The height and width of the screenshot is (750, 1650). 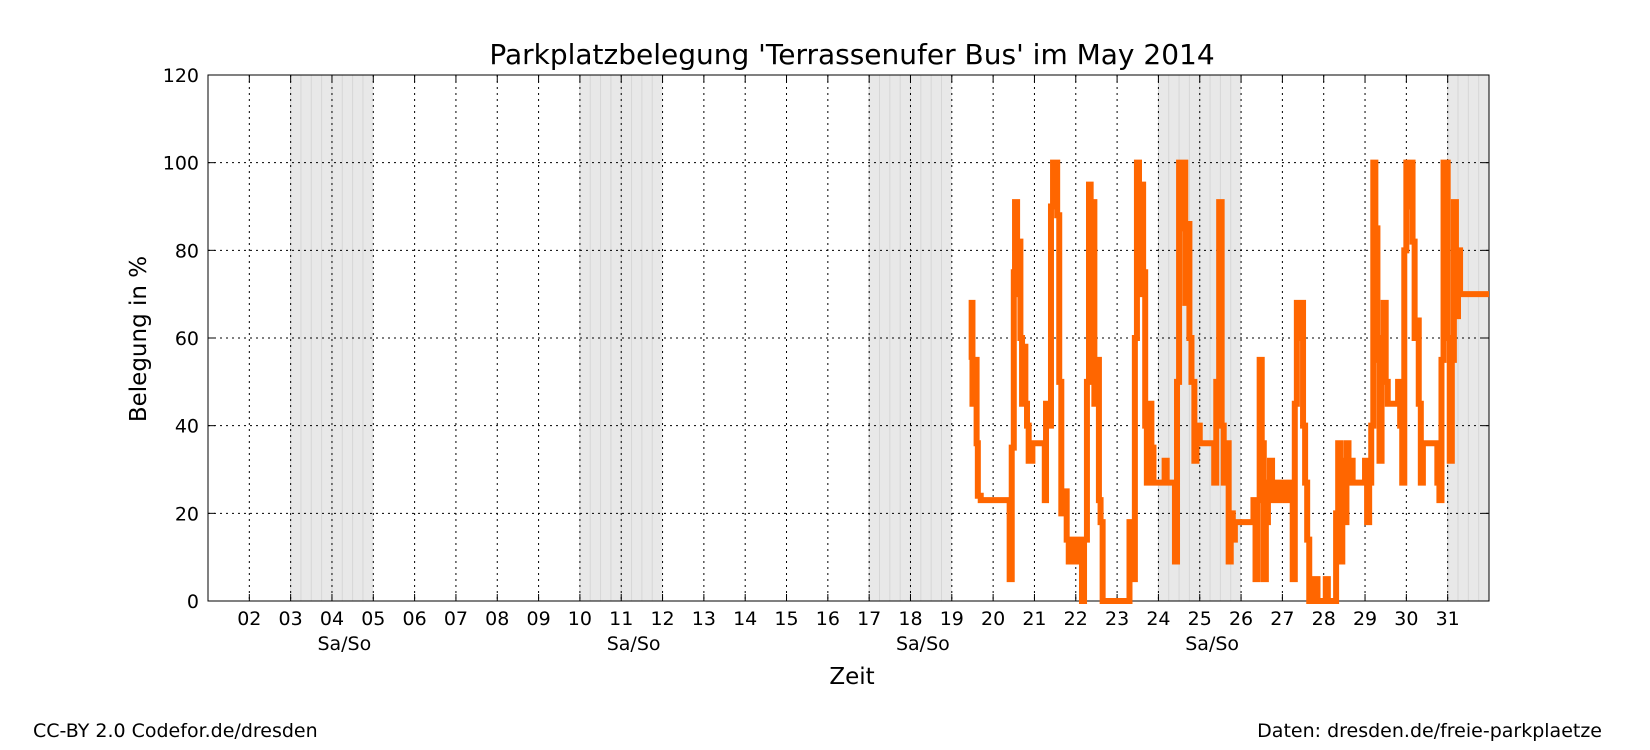 I want to click on y-tick-label: 0, so click(x=193, y=602).